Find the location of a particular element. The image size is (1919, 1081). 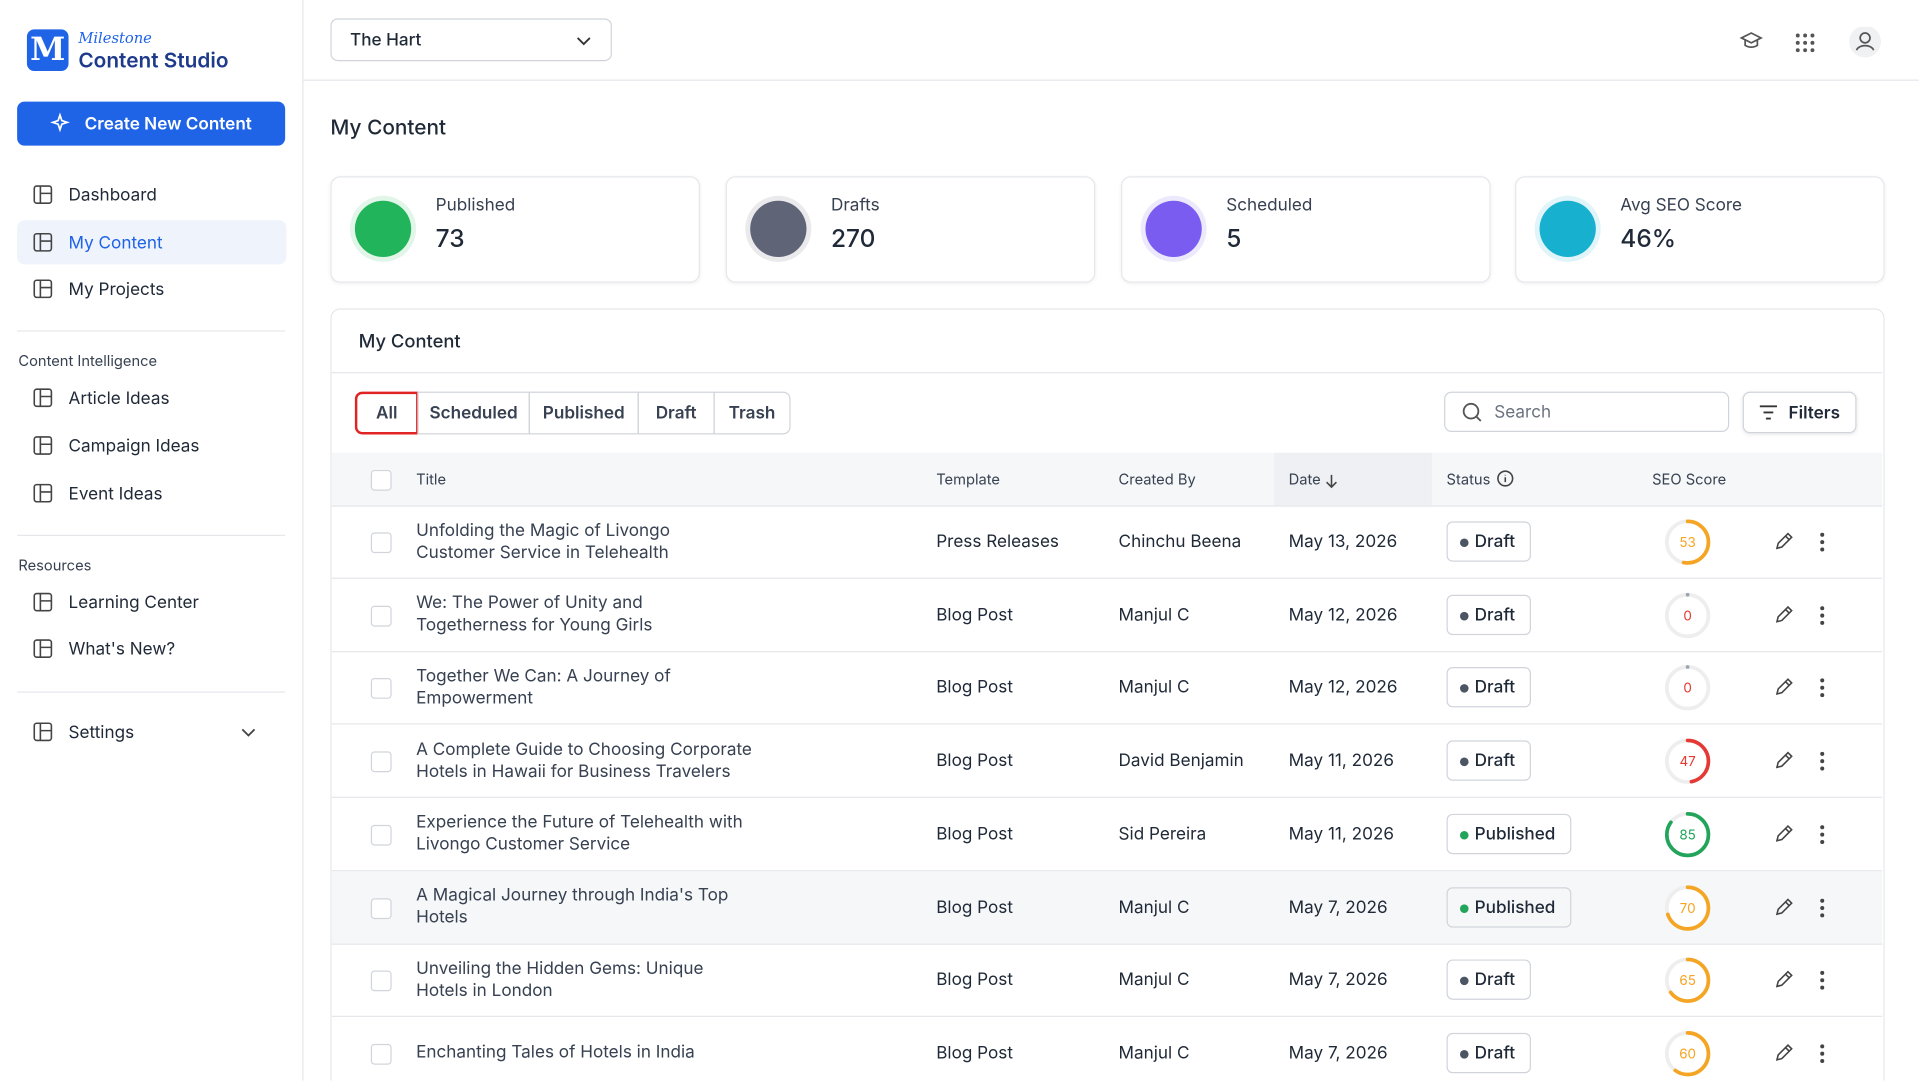

date-cell: May 13, 2026 is located at coordinates (1343, 541).